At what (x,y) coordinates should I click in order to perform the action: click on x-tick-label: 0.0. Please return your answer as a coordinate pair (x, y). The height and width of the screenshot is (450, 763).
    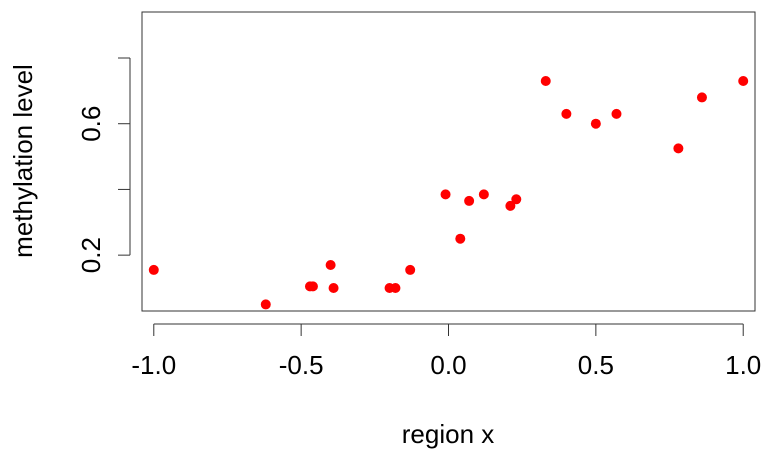
    Looking at the image, I should click on (448, 365).